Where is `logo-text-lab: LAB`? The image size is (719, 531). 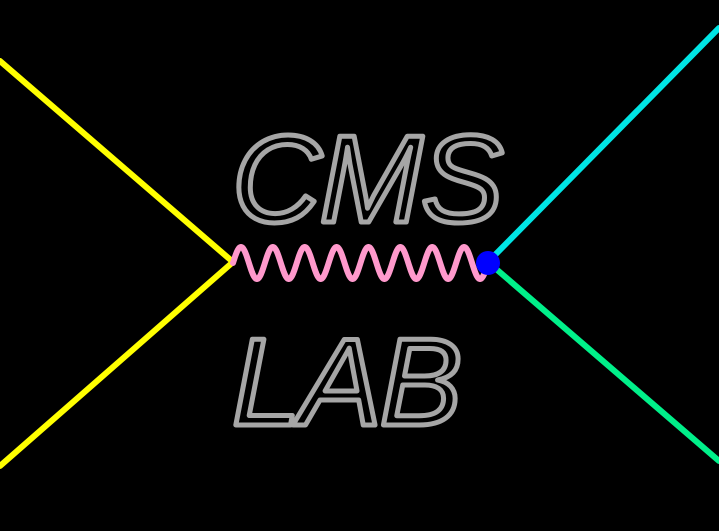
logo-text-lab: LAB is located at coordinates (346, 383).